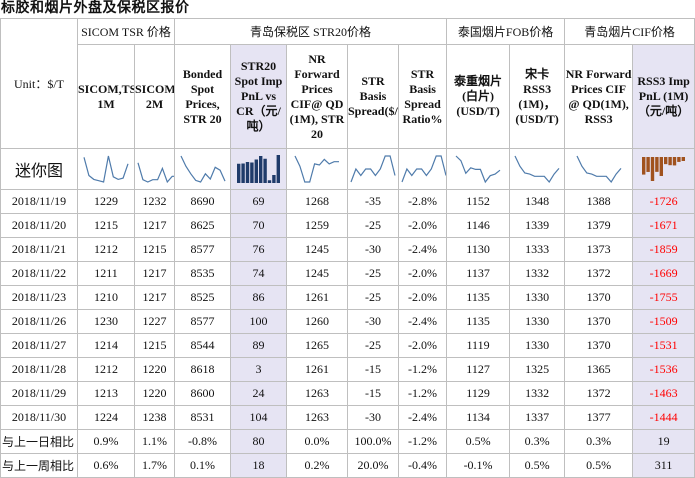 Image resolution: width=695 pixels, height=478 pixels. What do you see at coordinates (39, 345) in the screenshot?
I see `row-date: 2018/11/27` at bounding box center [39, 345].